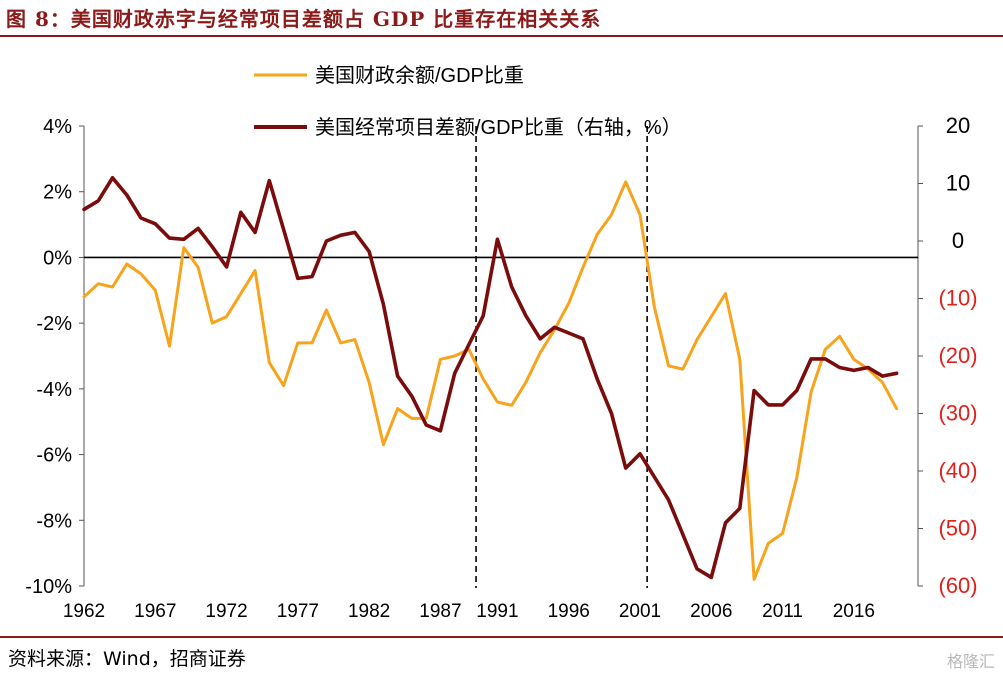 The height and width of the screenshot is (673, 1003). What do you see at coordinates (958, 240) in the screenshot?
I see `right-tick-label: 0` at bounding box center [958, 240].